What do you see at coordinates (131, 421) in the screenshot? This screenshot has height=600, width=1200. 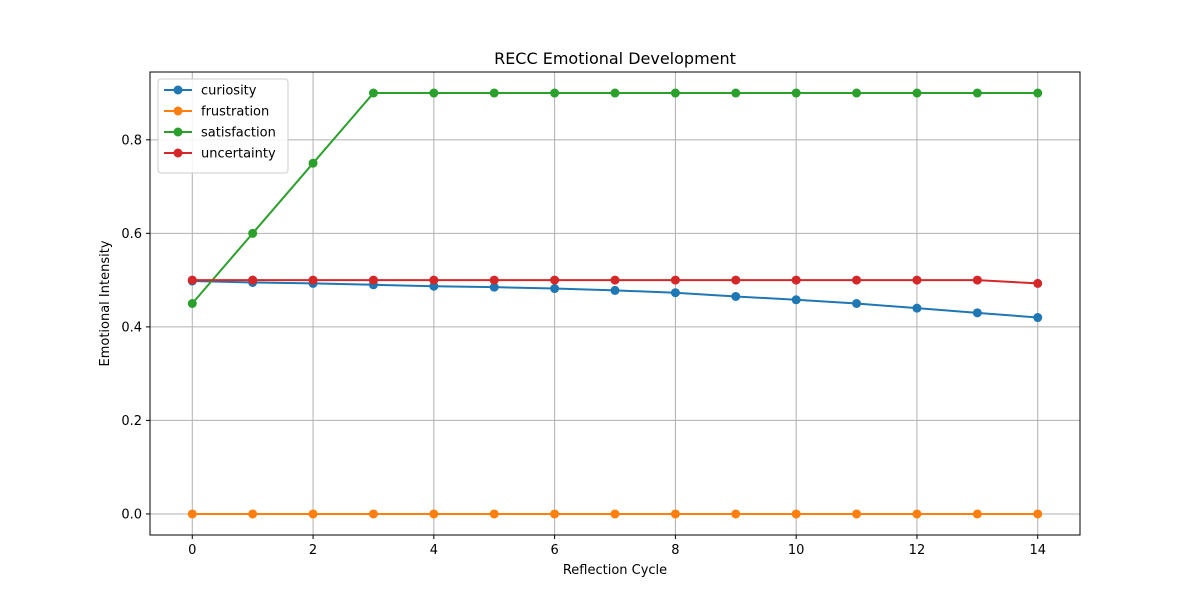 I see `y-tick-label: 0.2` at bounding box center [131, 421].